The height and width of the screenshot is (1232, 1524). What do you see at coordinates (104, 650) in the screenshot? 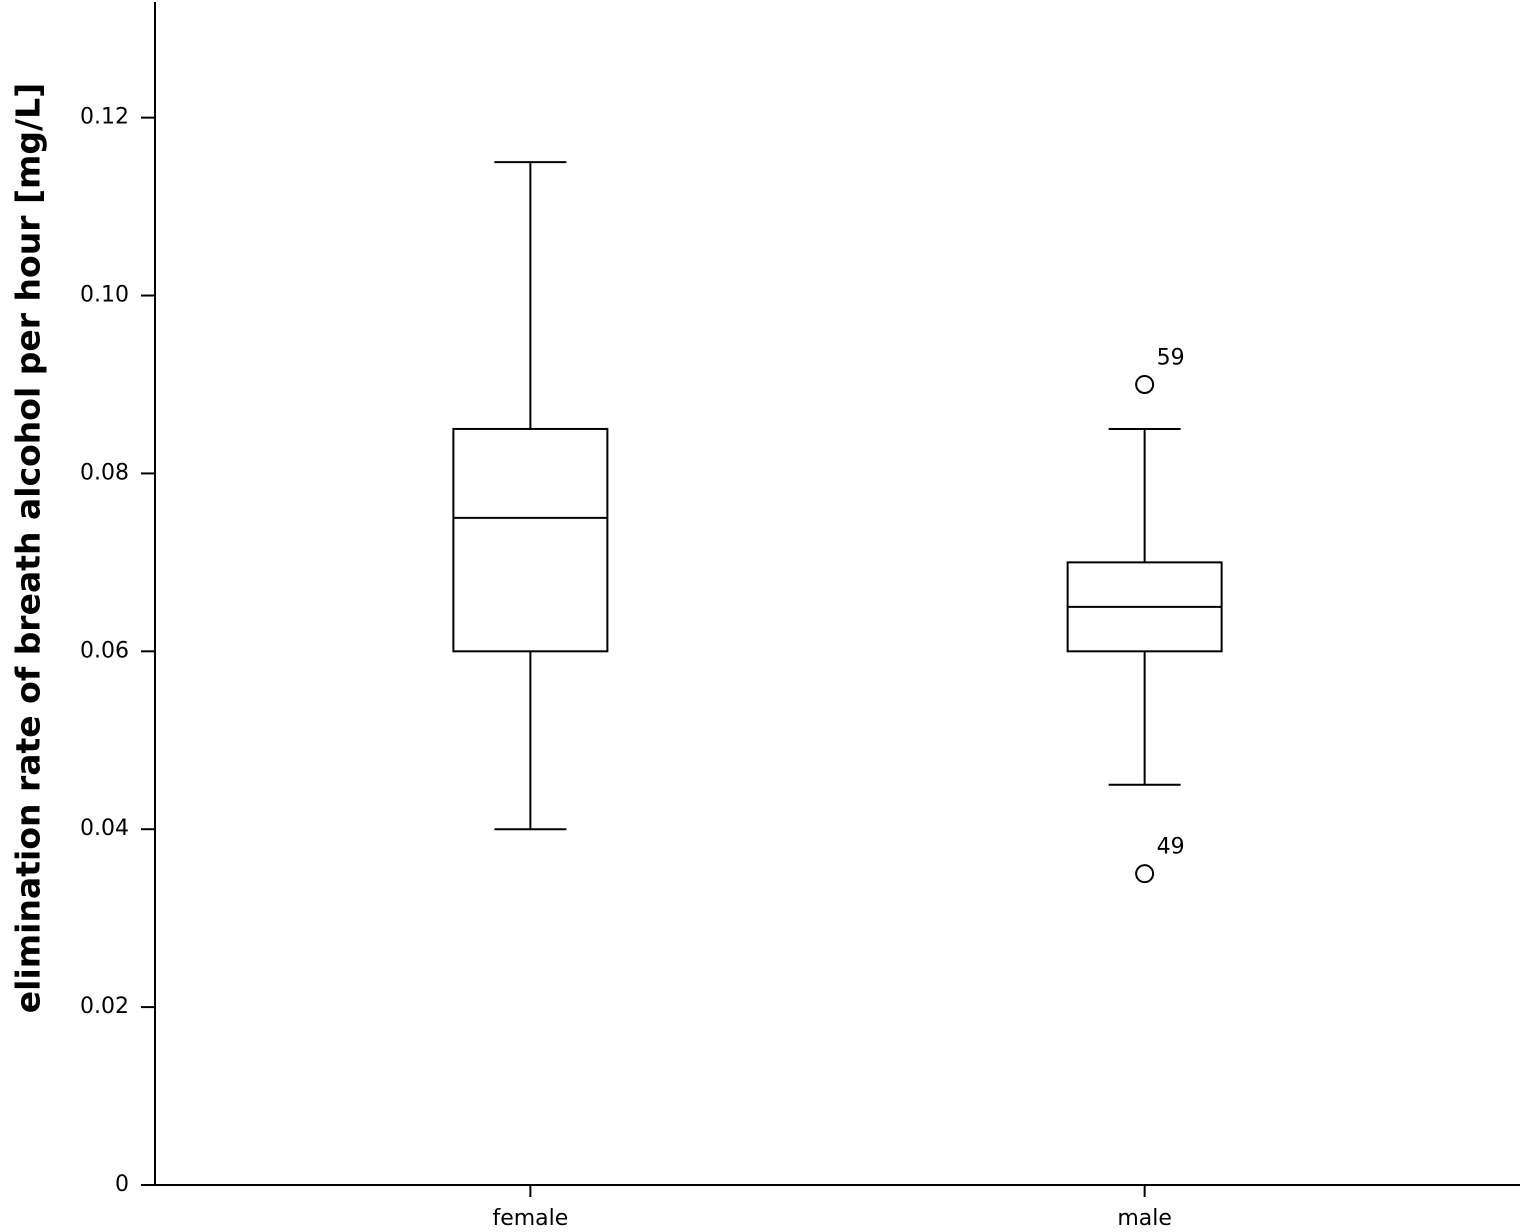
I see `y-tick-label: 0.06` at bounding box center [104, 650].